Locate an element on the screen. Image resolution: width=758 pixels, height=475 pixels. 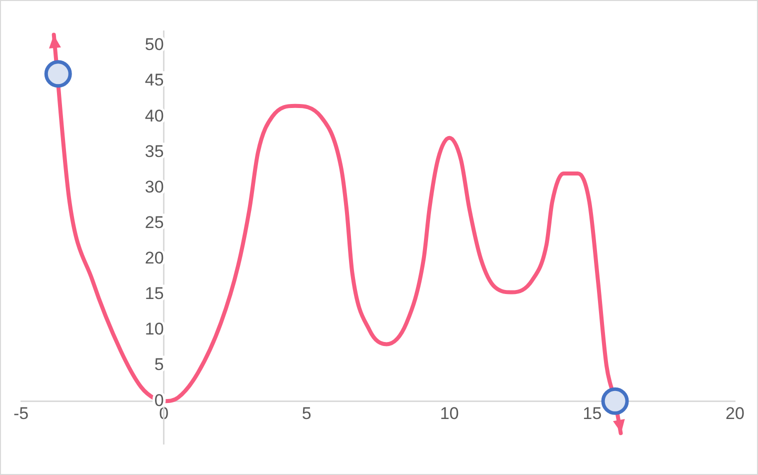
y-tick-label: 10 is located at coordinates (154, 329).